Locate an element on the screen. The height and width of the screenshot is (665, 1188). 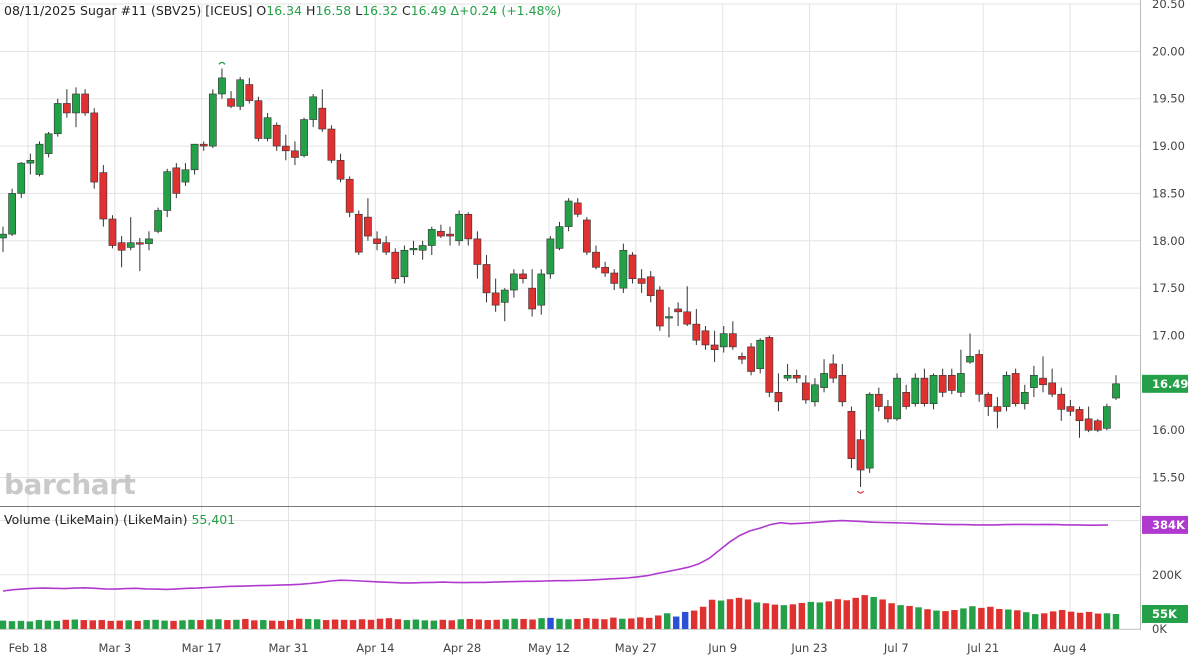
volume-average-layer is located at coordinates (555, 555).